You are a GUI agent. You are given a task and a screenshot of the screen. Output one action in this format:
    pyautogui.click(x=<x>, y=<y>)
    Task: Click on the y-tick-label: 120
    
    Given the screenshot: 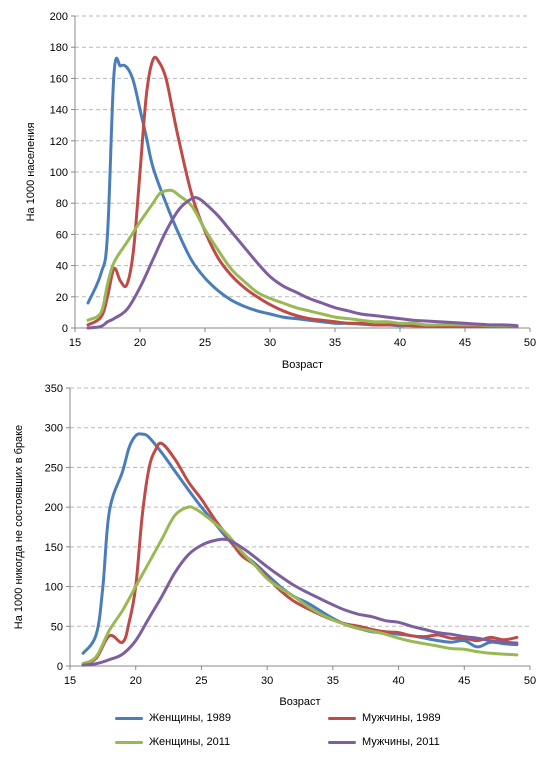 What is the action you would take?
    pyautogui.click(x=59, y=142)
    